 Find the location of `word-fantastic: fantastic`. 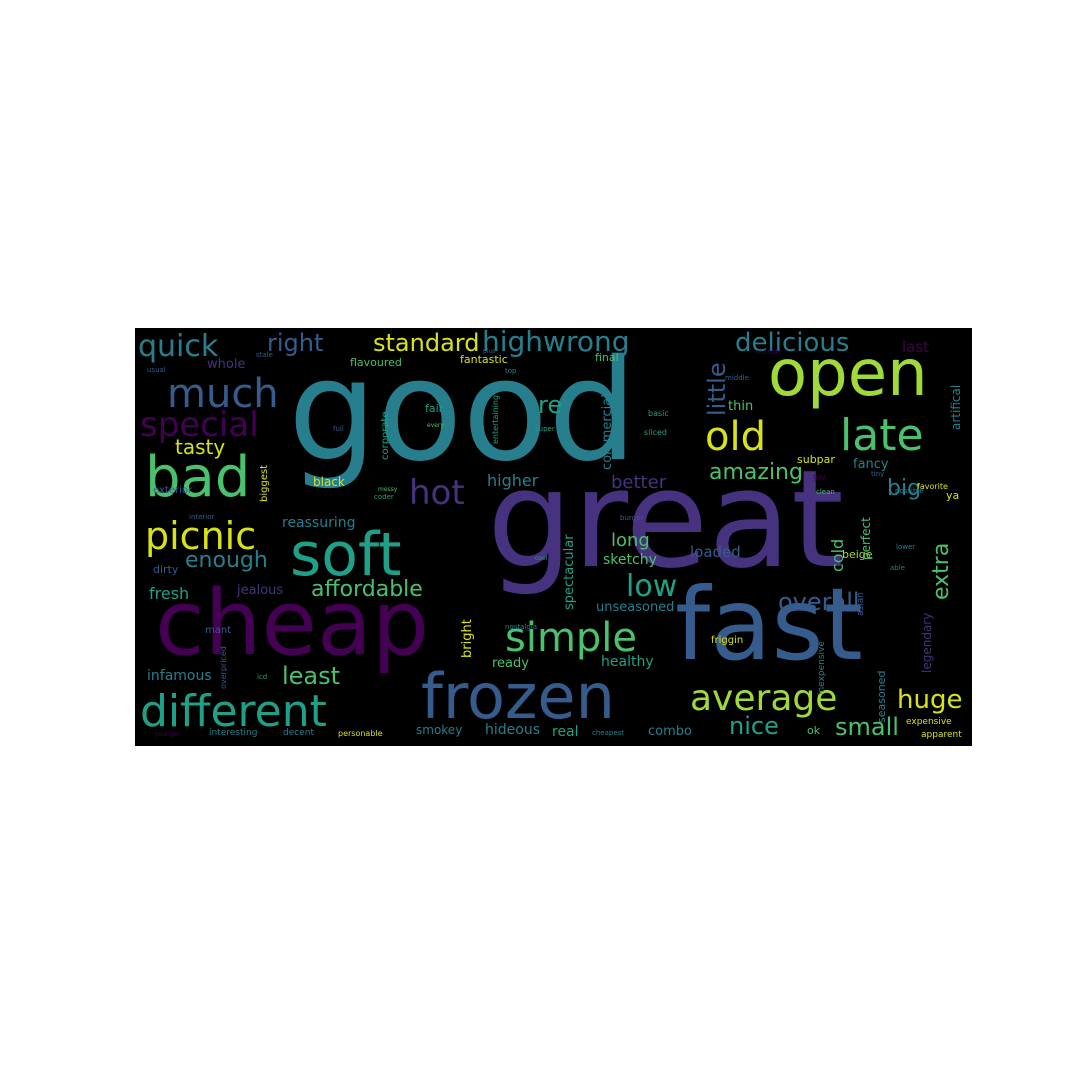

word-fantastic: fantastic is located at coordinates (484, 359).